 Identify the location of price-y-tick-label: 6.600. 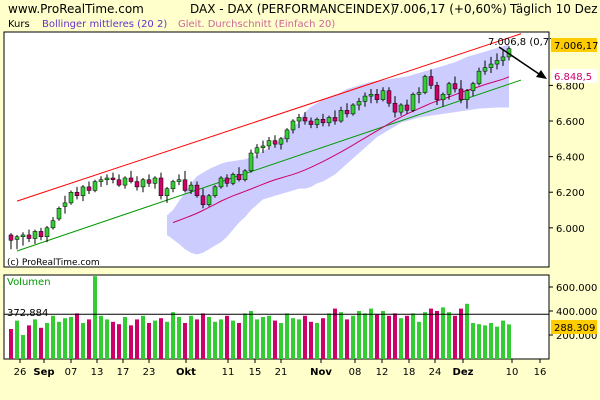
(570, 122).